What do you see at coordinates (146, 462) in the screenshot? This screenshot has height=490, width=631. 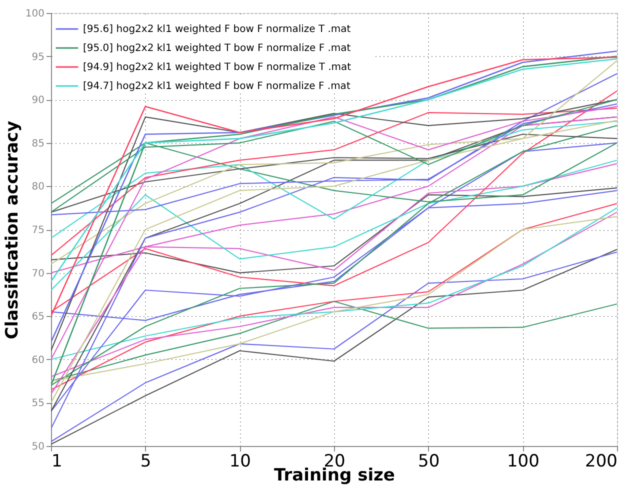 I see `x-tick-label: 5` at bounding box center [146, 462].